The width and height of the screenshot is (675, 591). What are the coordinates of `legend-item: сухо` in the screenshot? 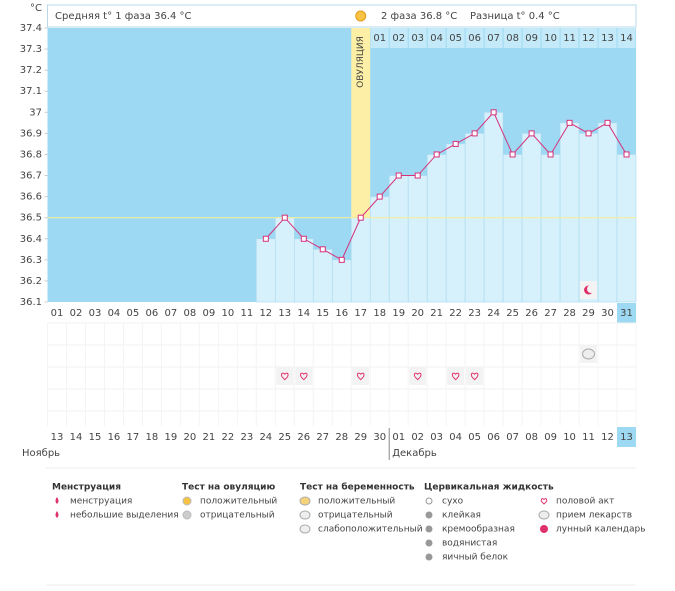 It's located at (453, 502).